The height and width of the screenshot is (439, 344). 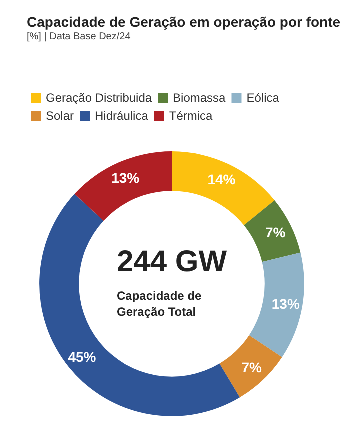 I want to click on chart-subtitle: [%] | Data Base Dez/24, so click(x=79, y=37).